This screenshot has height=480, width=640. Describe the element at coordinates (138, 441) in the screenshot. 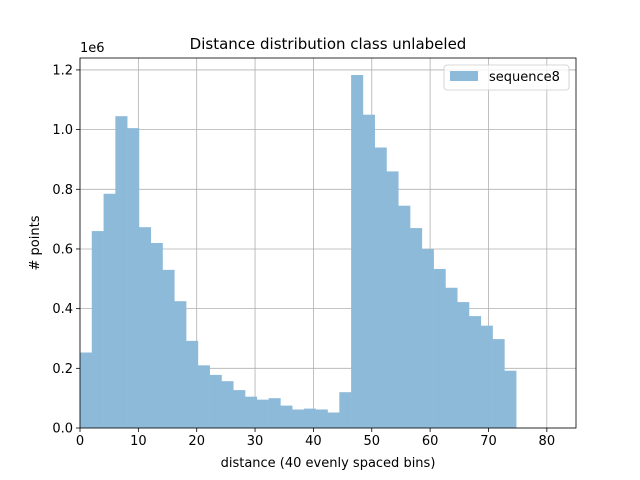

I see `x-tick-label: 10` at that location.